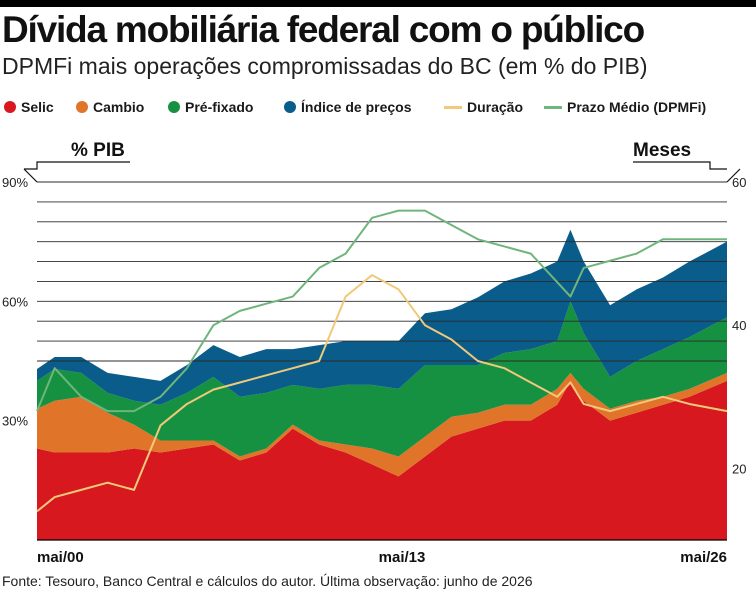 The height and width of the screenshot is (593, 756). Describe the element at coordinates (680, 165) in the screenshot. I see `right-axis-bracket` at that location.